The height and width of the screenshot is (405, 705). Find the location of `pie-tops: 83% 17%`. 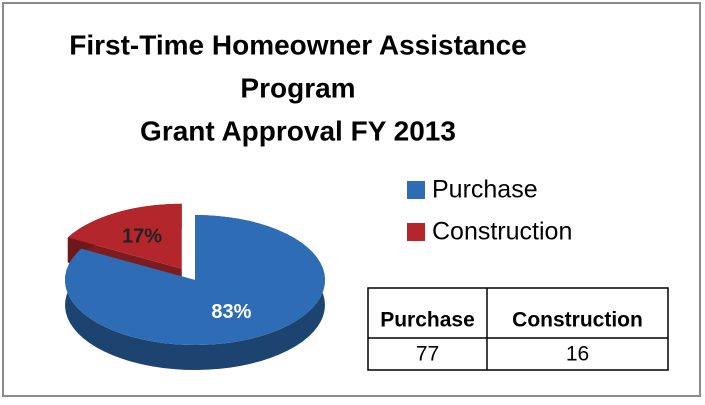

pie-tops: 83% 17% is located at coordinates (195, 274).